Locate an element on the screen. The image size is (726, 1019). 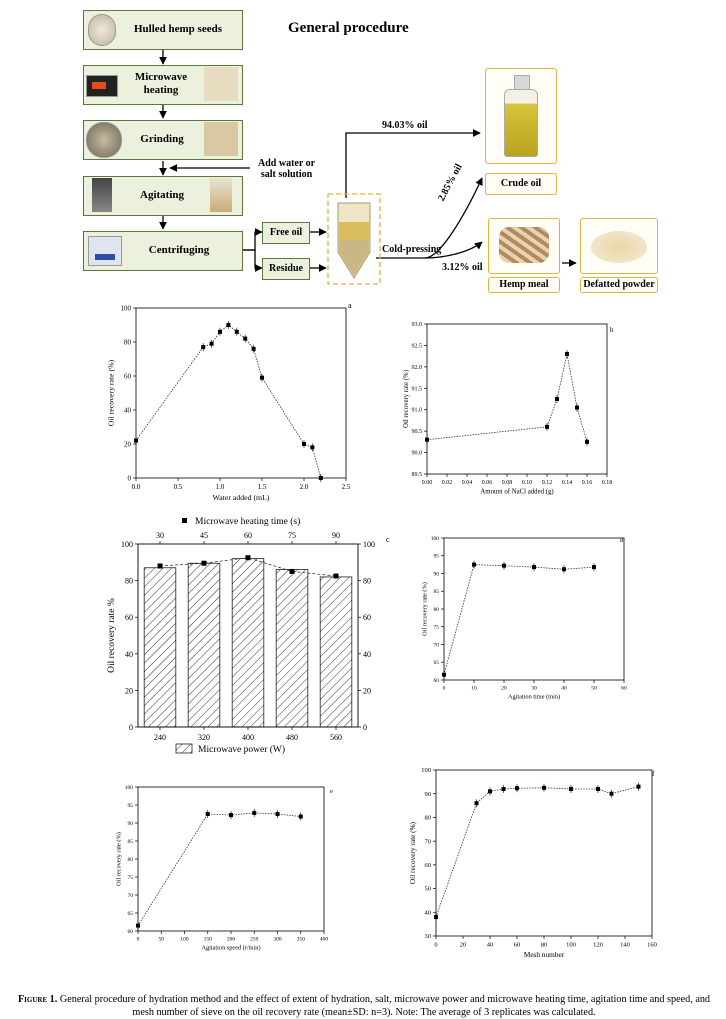
defatted-box is located at coordinates (619, 285).